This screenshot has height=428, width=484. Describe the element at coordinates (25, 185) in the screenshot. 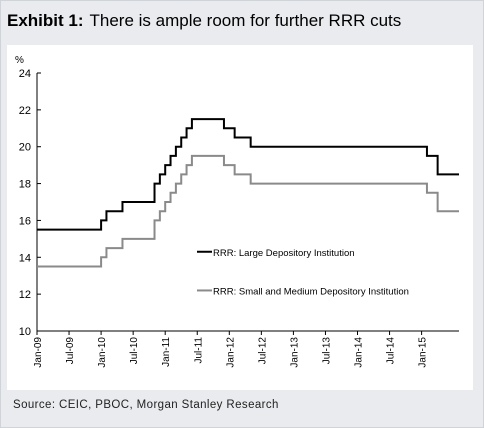

I see `y-tick-label: 18` at that location.